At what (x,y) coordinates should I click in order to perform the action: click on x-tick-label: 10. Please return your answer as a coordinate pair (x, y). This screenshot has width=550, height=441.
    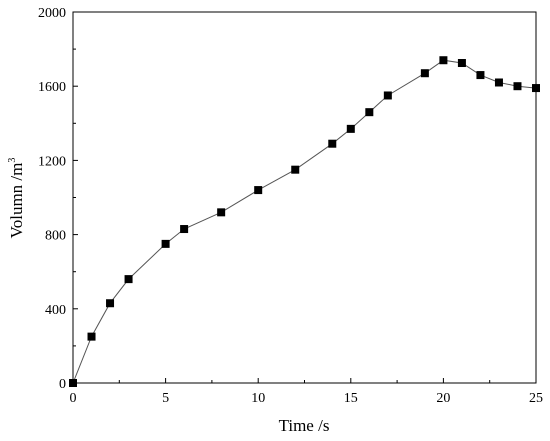
    Looking at the image, I should click on (258, 398).